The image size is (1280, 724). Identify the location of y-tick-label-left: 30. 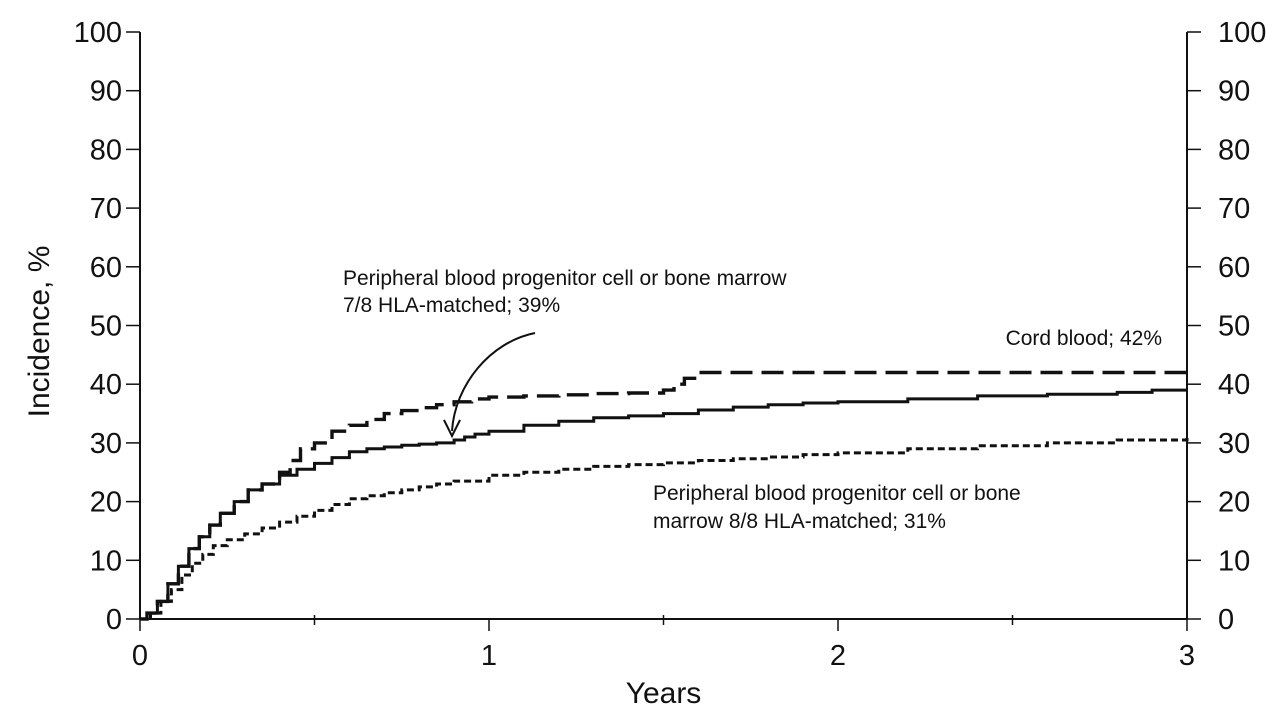
(106, 444).